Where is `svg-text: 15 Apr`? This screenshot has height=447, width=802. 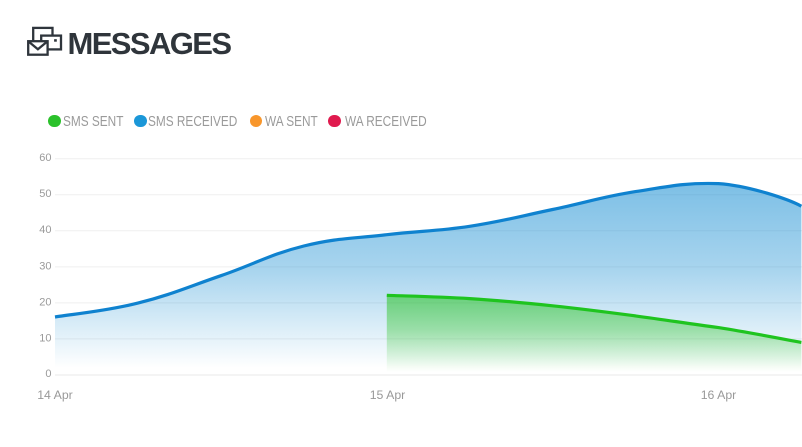 svg-text: 15 Apr is located at coordinates (388, 395).